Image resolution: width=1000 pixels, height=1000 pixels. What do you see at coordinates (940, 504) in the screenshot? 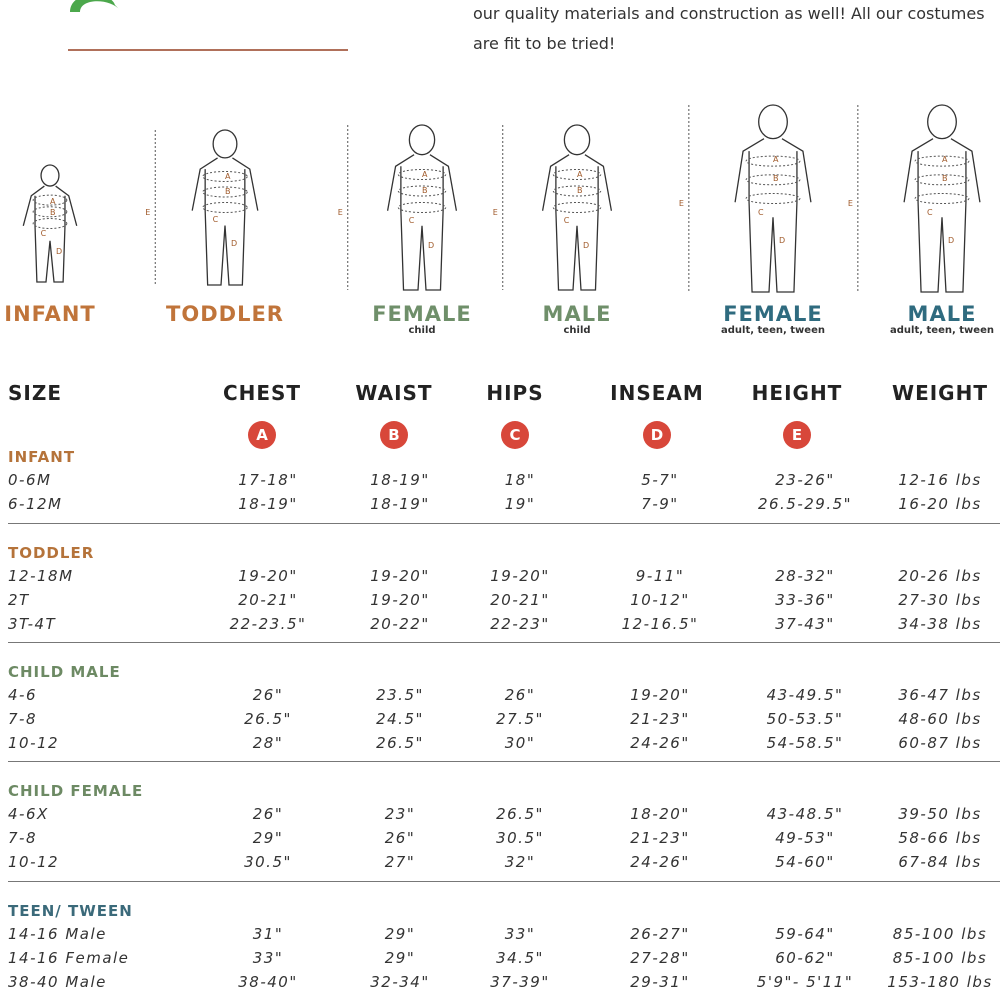
I see `measure-cell: 16-20 lbs` at bounding box center [940, 504].